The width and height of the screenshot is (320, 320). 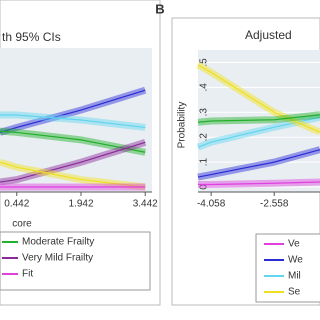 I want to click on y-tick-label: 0, so click(x=204, y=187).